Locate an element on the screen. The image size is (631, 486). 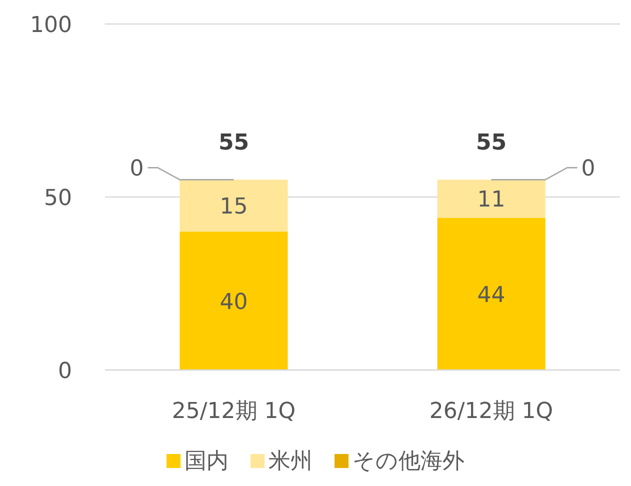
data-label: 44 is located at coordinates (491, 295).